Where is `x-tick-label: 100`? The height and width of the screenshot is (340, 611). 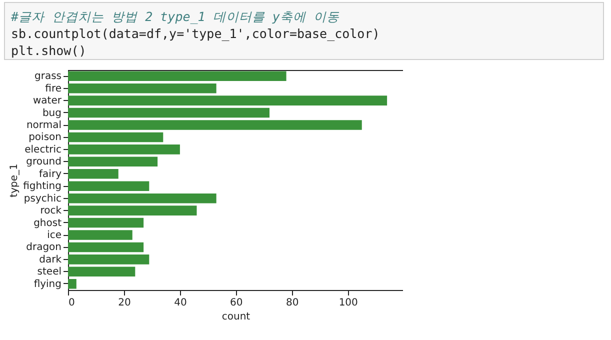 x-tick-label: 100 is located at coordinates (348, 303).